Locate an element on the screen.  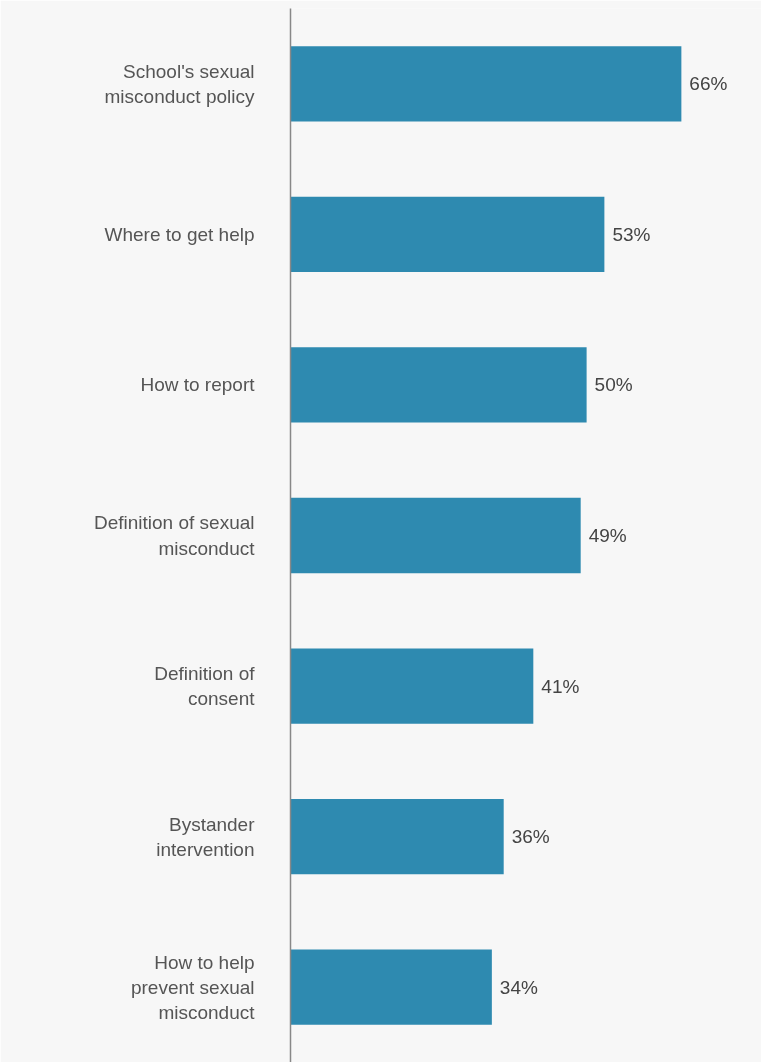
y-tick-label: How to help prevent sexual misconduct is located at coordinates (193, 987).